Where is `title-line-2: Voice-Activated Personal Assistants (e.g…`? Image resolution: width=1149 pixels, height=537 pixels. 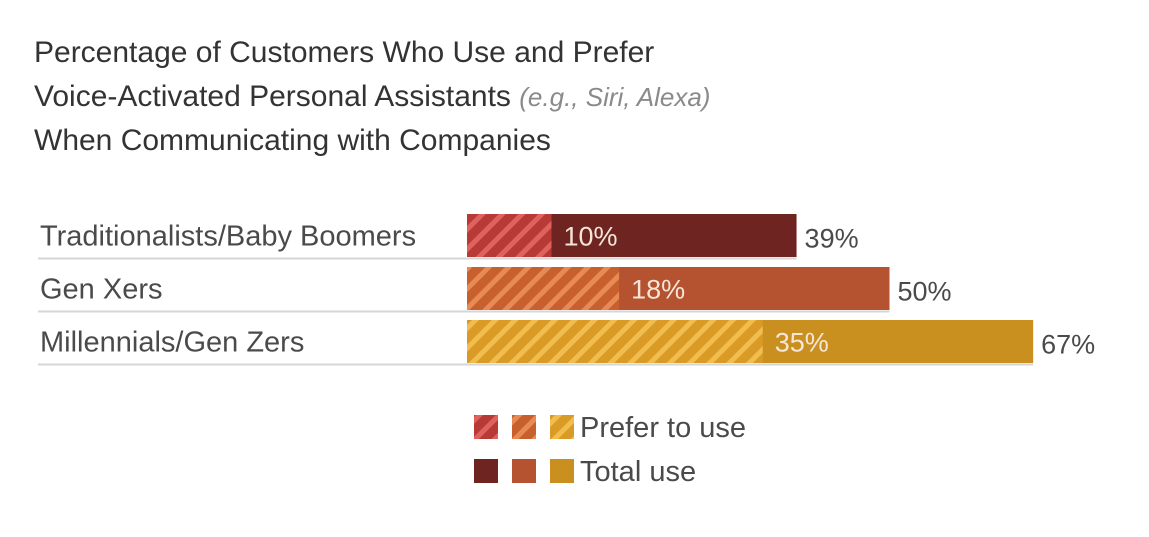
title-line-2: Voice-Activated Personal Assistants (e.g… is located at coordinates (564, 97).